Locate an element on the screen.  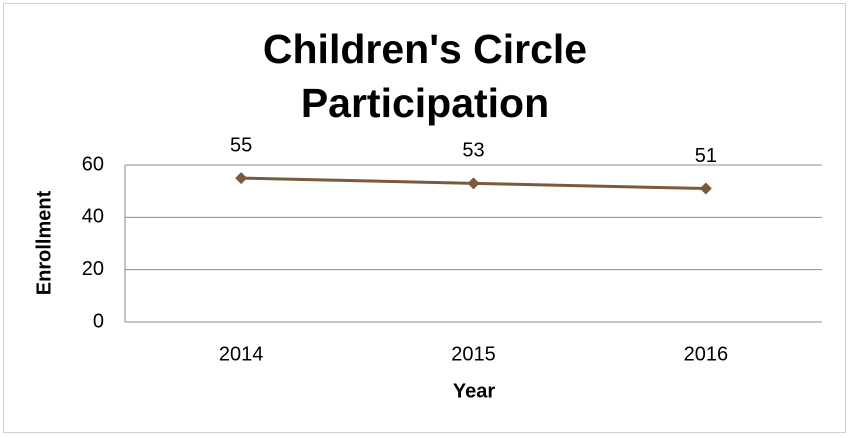
y-tick-label: 0 is located at coordinates (98, 321).